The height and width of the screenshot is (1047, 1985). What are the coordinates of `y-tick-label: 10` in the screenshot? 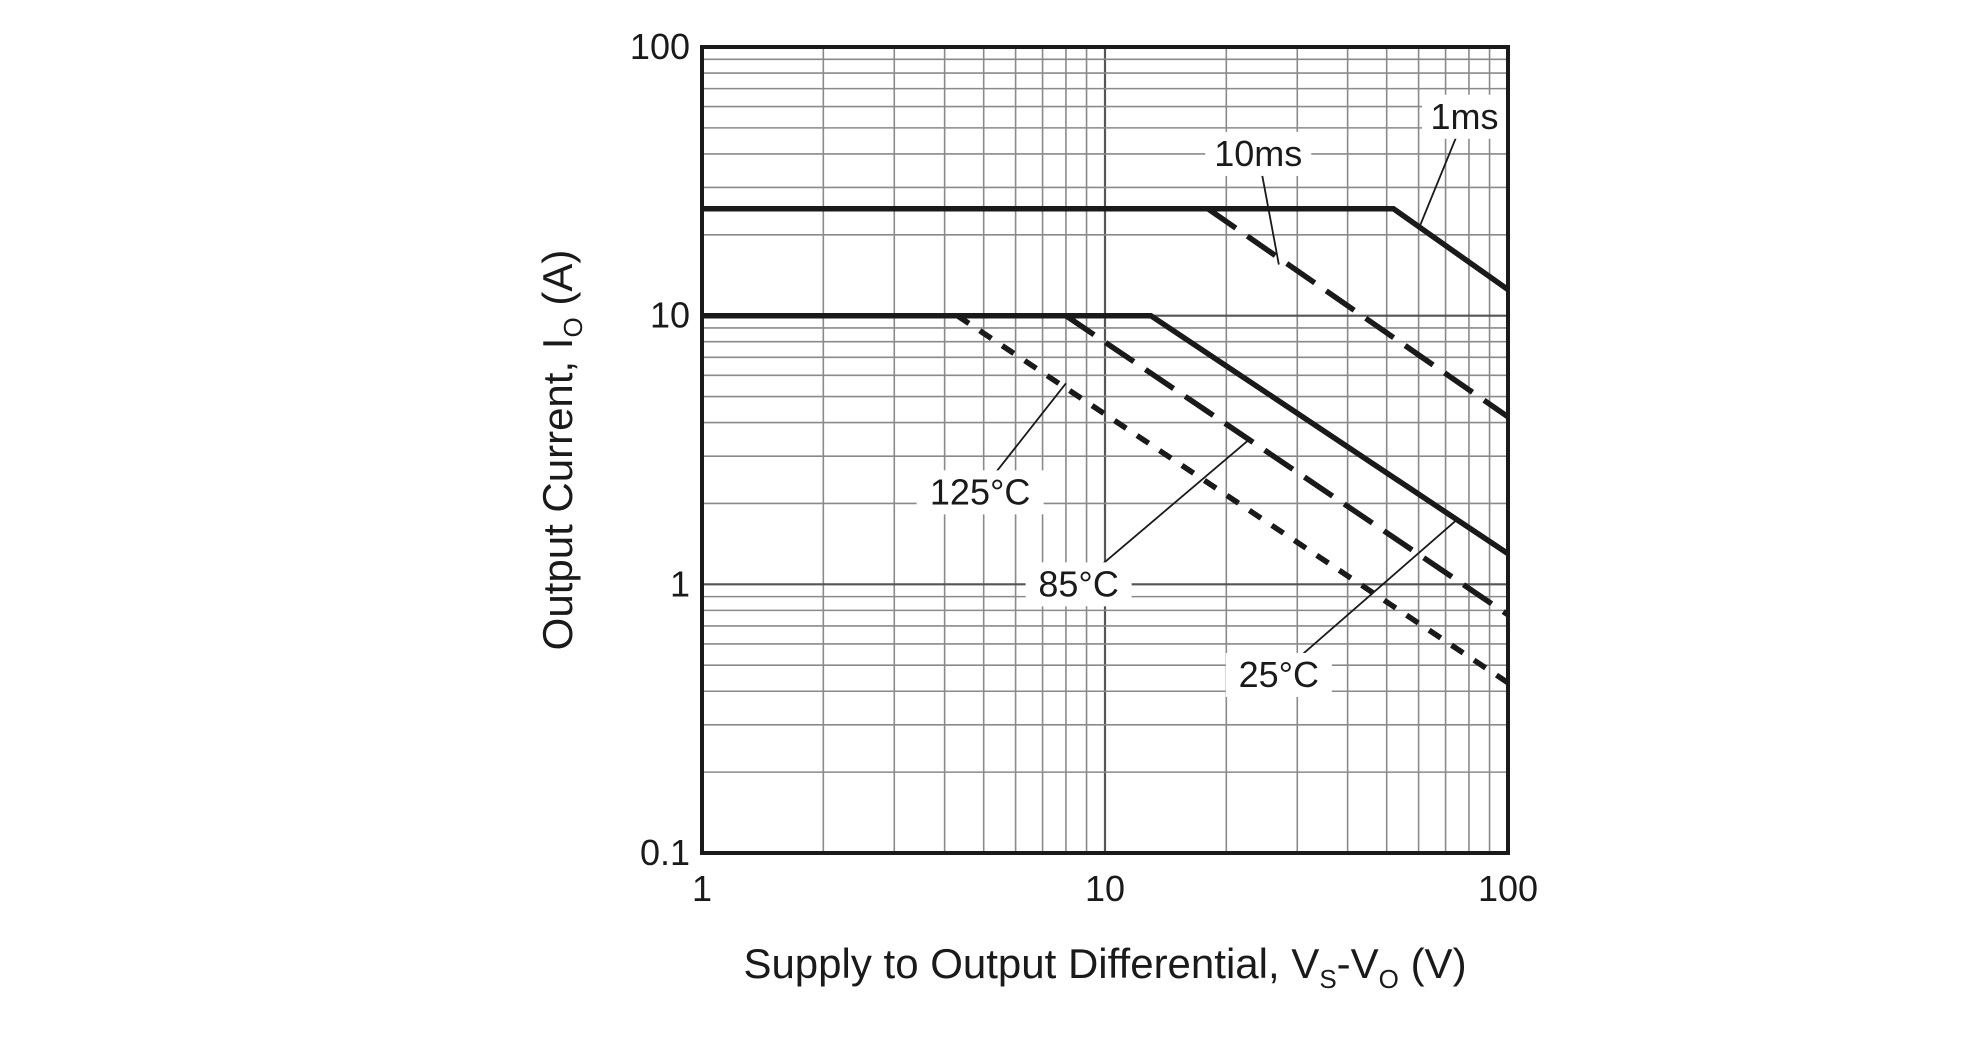 It's located at (670, 315).